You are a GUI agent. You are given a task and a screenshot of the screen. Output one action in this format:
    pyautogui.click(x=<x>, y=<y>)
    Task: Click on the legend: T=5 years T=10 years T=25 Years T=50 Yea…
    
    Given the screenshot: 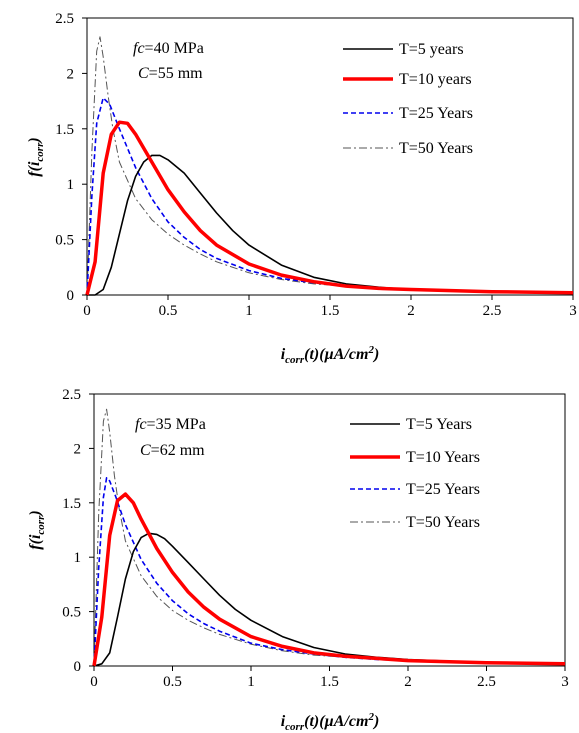 What is the action you would take?
    pyautogui.click(x=408, y=99)
    